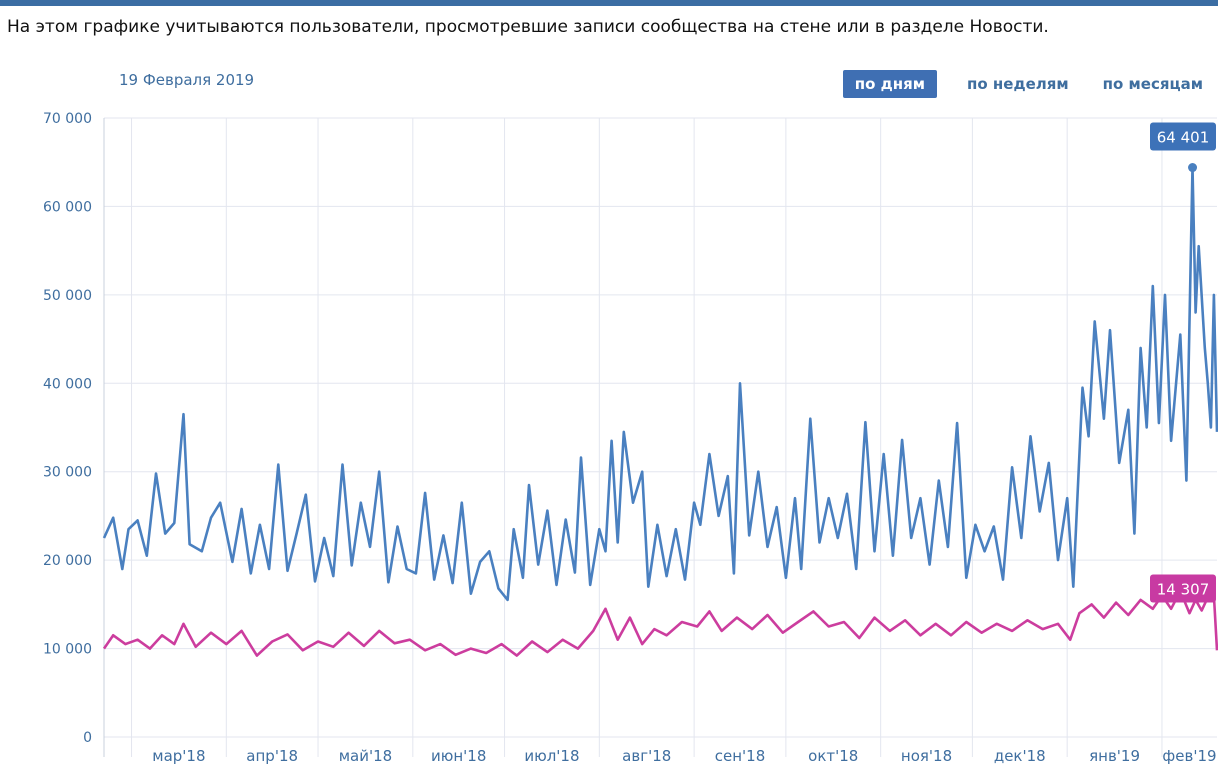 The image size is (1218, 781). I want to click on x-tick-label: мар'18, so click(178, 756).